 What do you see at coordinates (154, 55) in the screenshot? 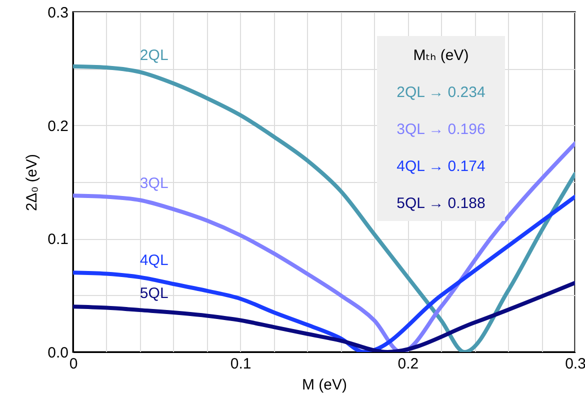
I see `series-label: 2QL` at bounding box center [154, 55].